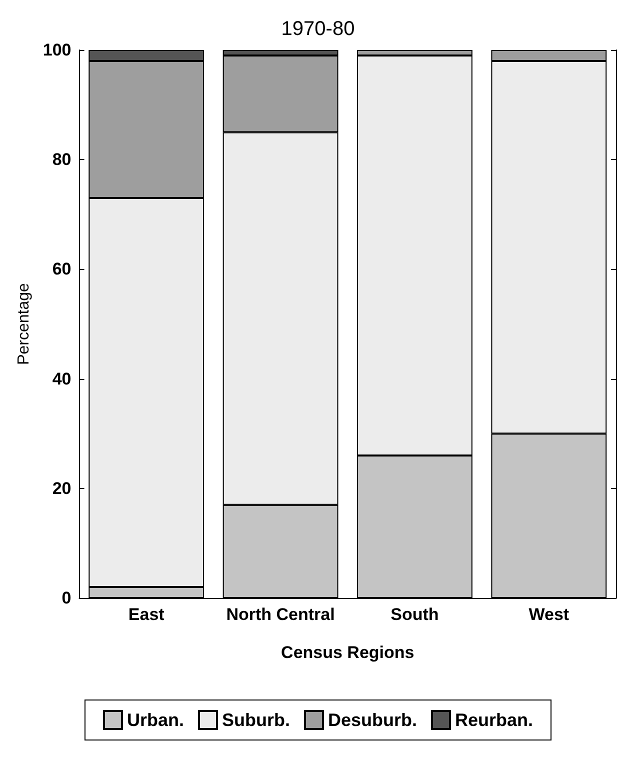 This screenshot has height=766, width=638. I want to click on chart-title: 1970-80, so click(318, 29).